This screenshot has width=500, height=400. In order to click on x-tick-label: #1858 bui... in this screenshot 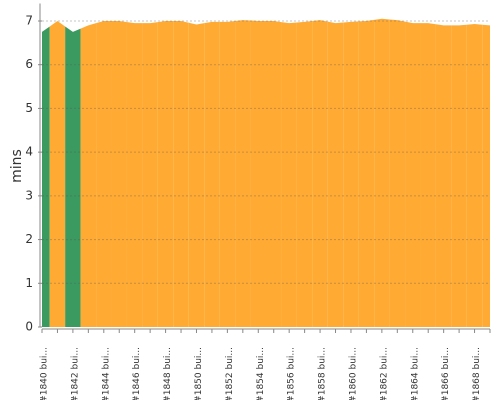, I will do `click(323, 373)`.